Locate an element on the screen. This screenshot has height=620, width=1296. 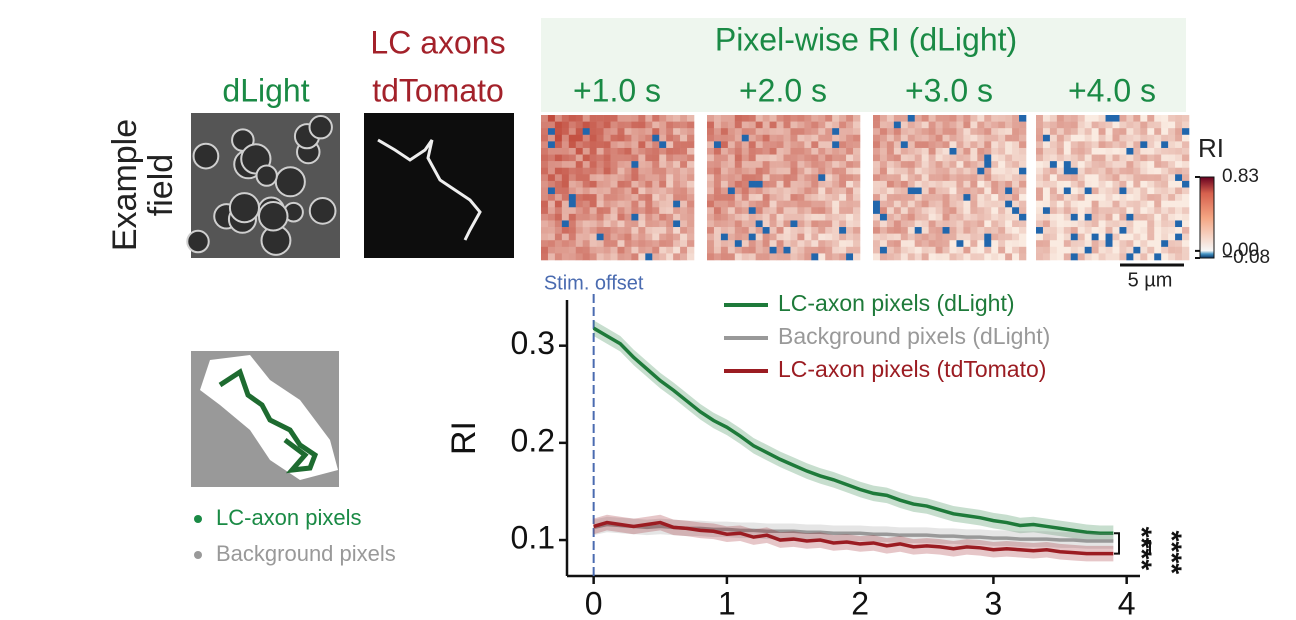
heatmap is located at coordinates (618, 188).